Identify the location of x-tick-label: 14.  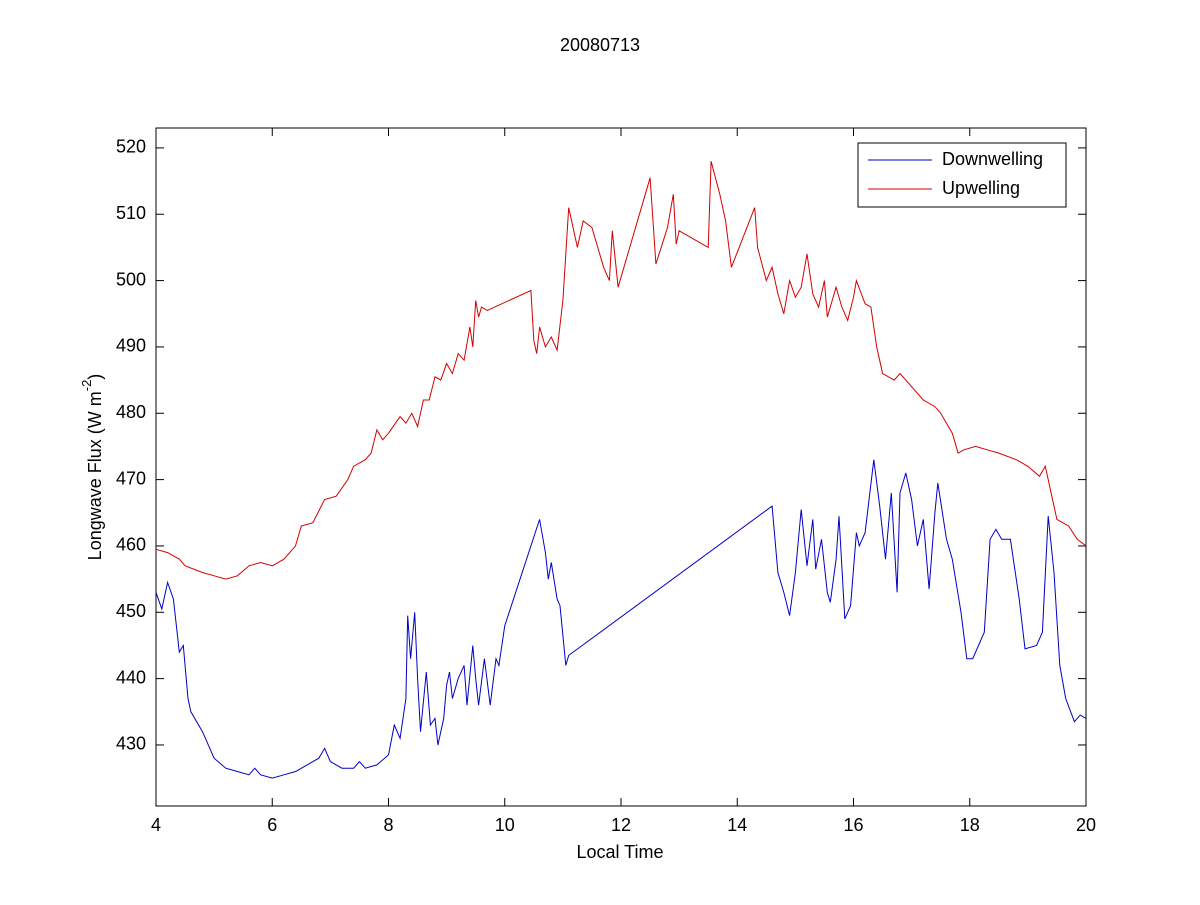
(737, 825).